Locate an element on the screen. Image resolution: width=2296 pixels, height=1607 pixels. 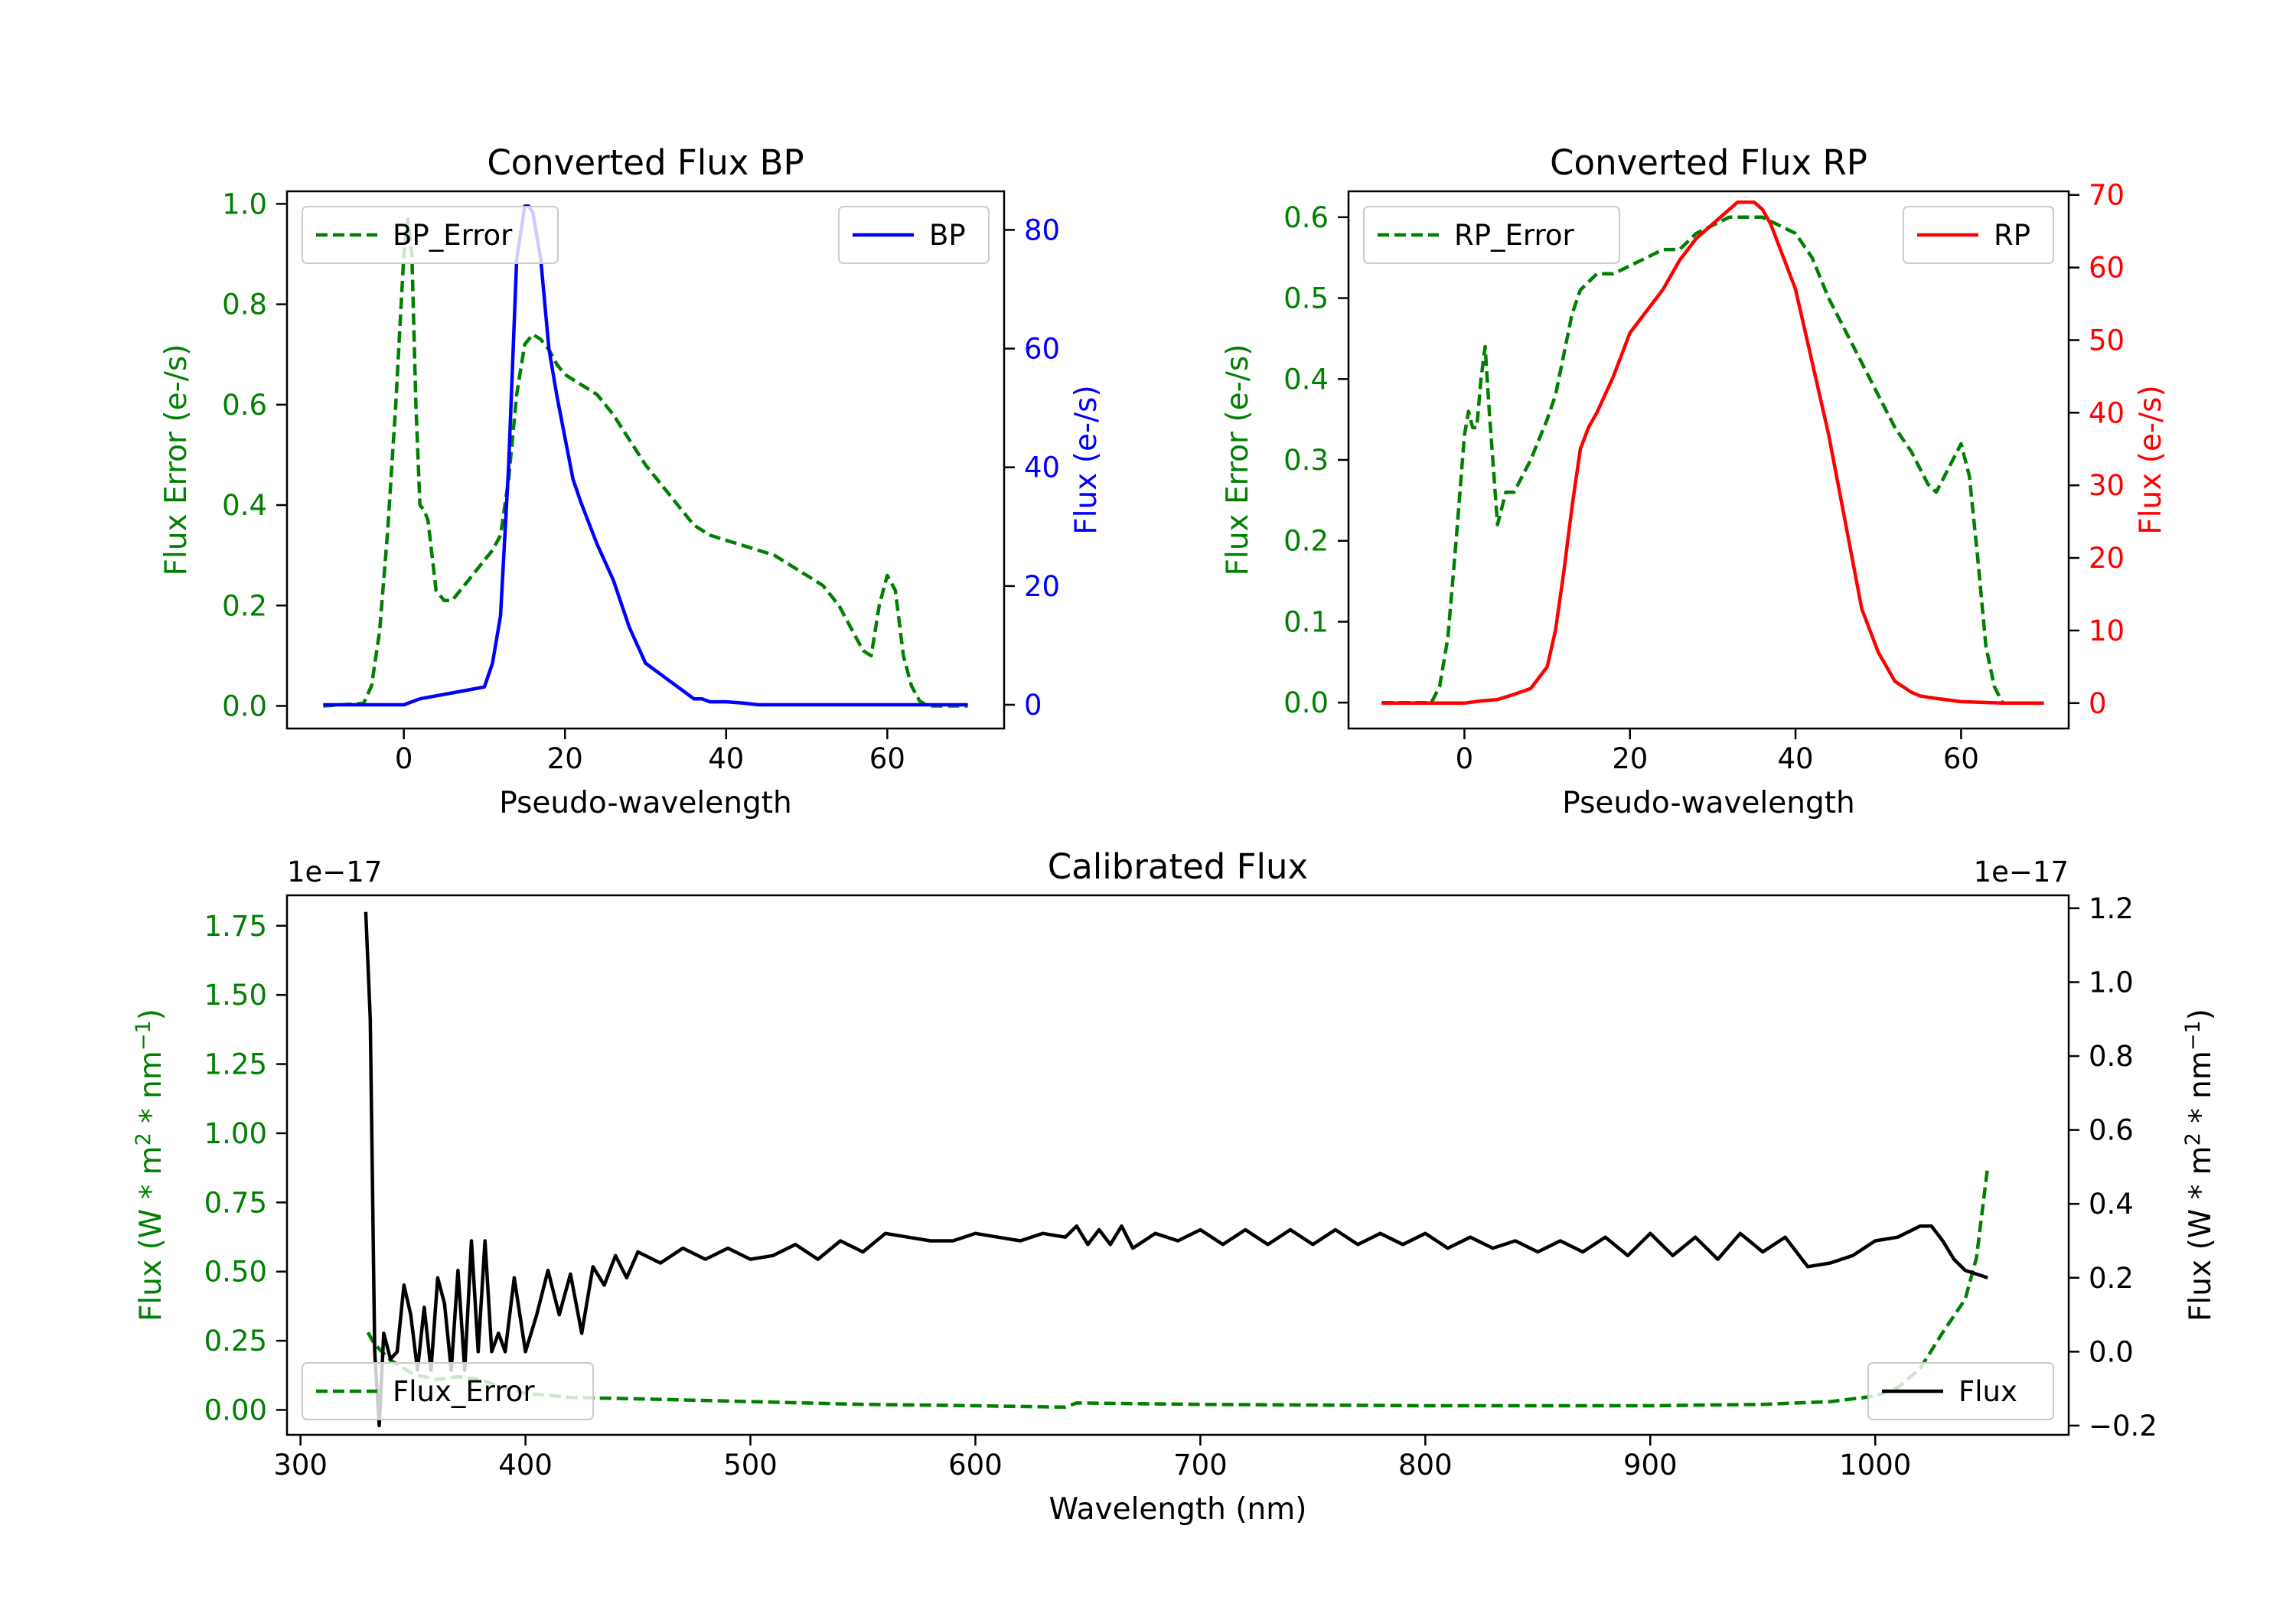
y-right-tick-label: 0.0 is located at coordinates (2111, 1351).